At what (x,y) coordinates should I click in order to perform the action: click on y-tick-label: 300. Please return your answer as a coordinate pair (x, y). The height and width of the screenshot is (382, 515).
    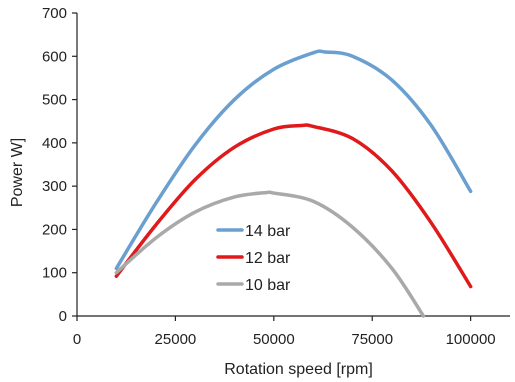
    Looking at the image, I should click on (54, 186).